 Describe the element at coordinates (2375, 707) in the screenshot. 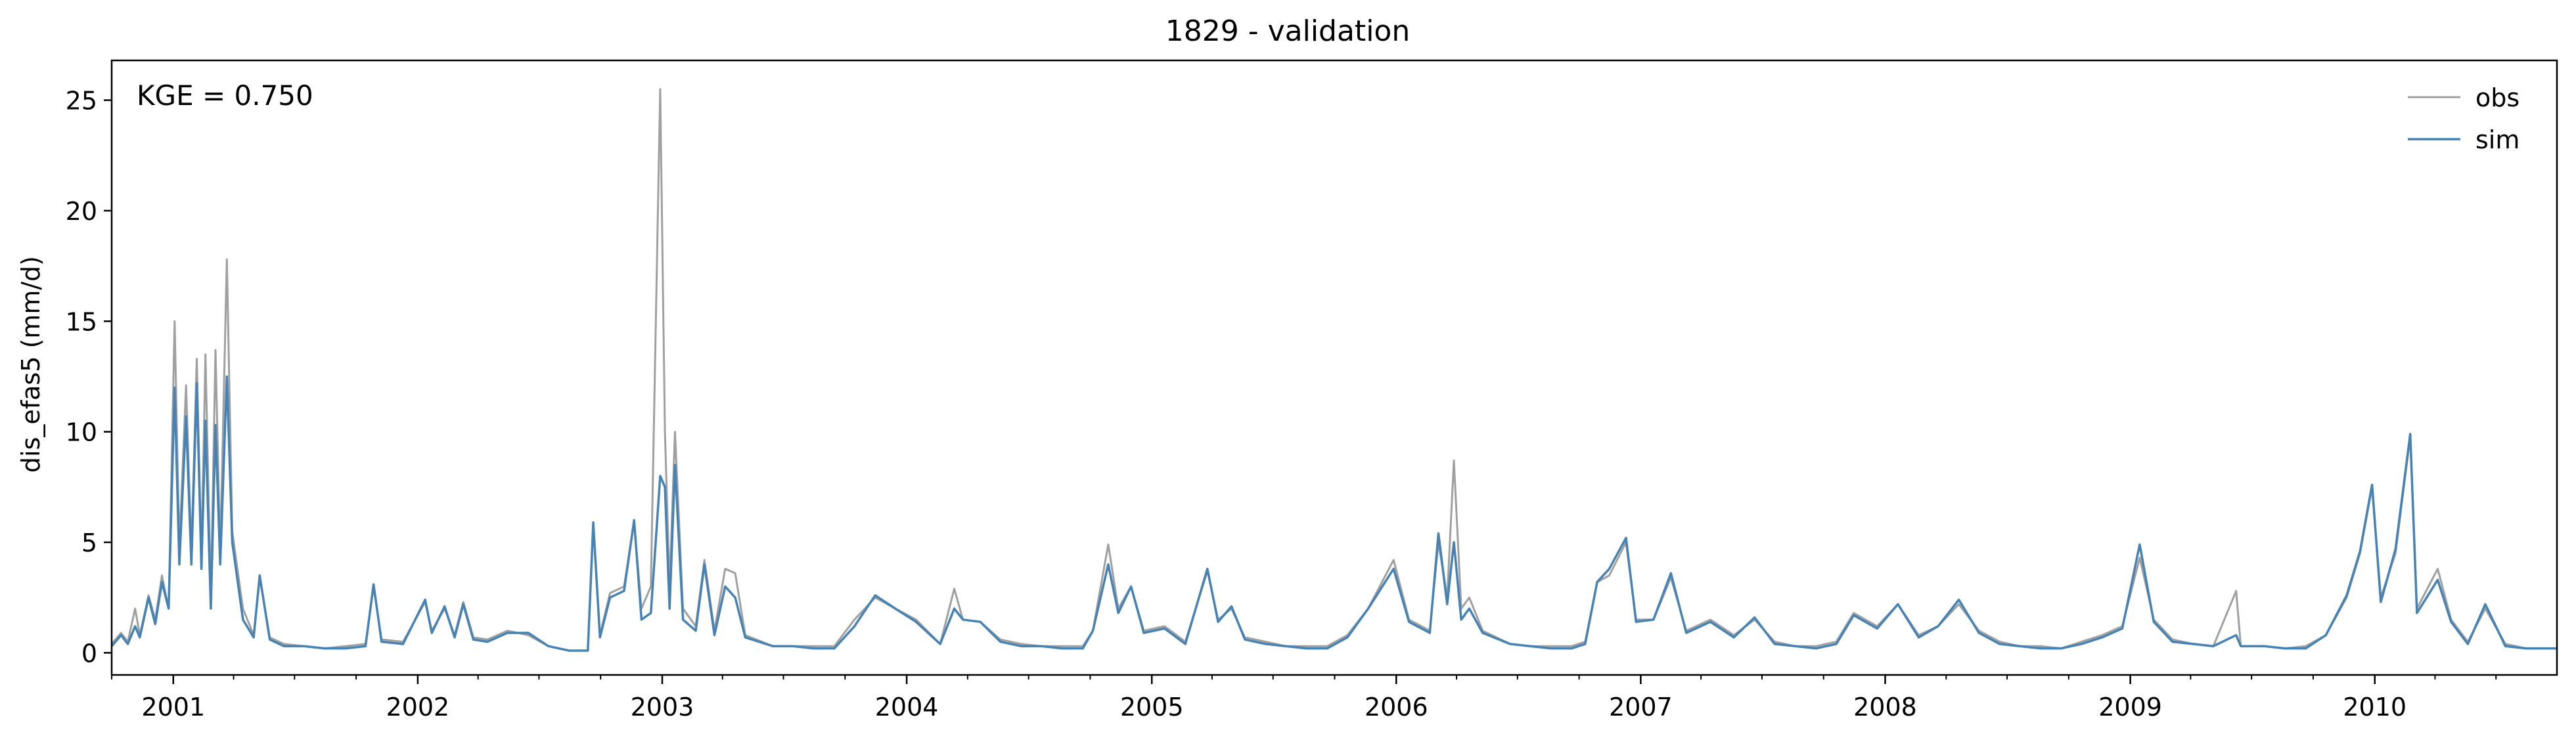

I see `x-tick-label: 2010` at that location.